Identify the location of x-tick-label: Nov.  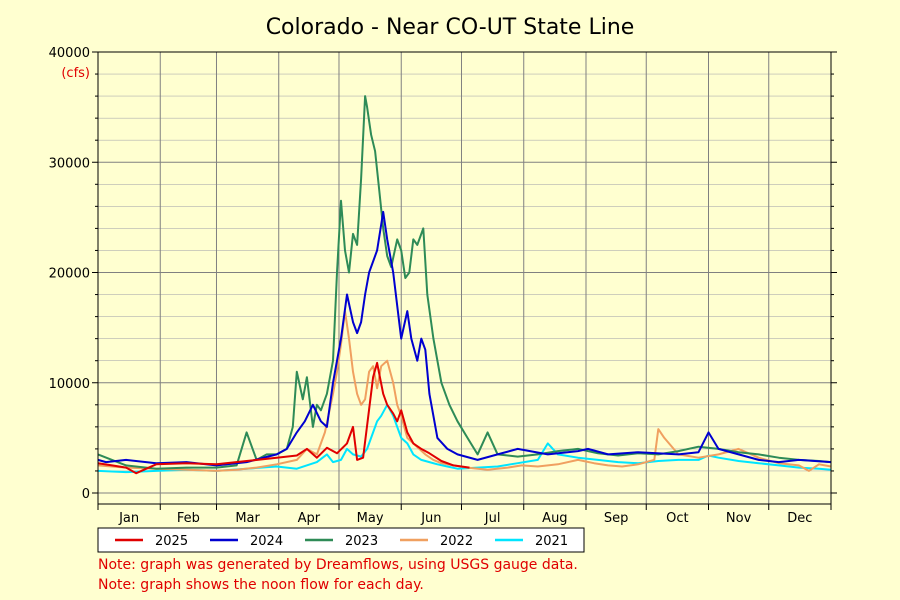
(739, 518).